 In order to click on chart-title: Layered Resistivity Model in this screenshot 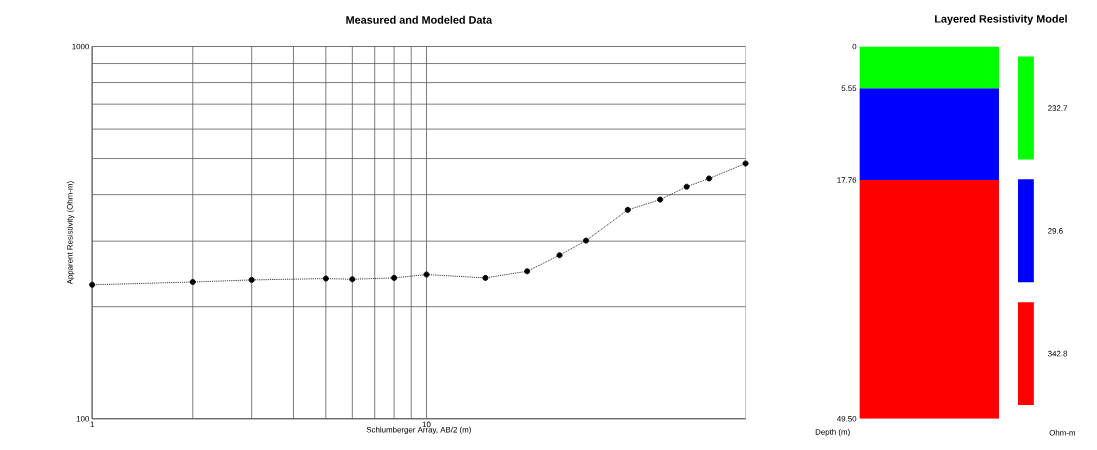, I will do `click(1001, 19)`.